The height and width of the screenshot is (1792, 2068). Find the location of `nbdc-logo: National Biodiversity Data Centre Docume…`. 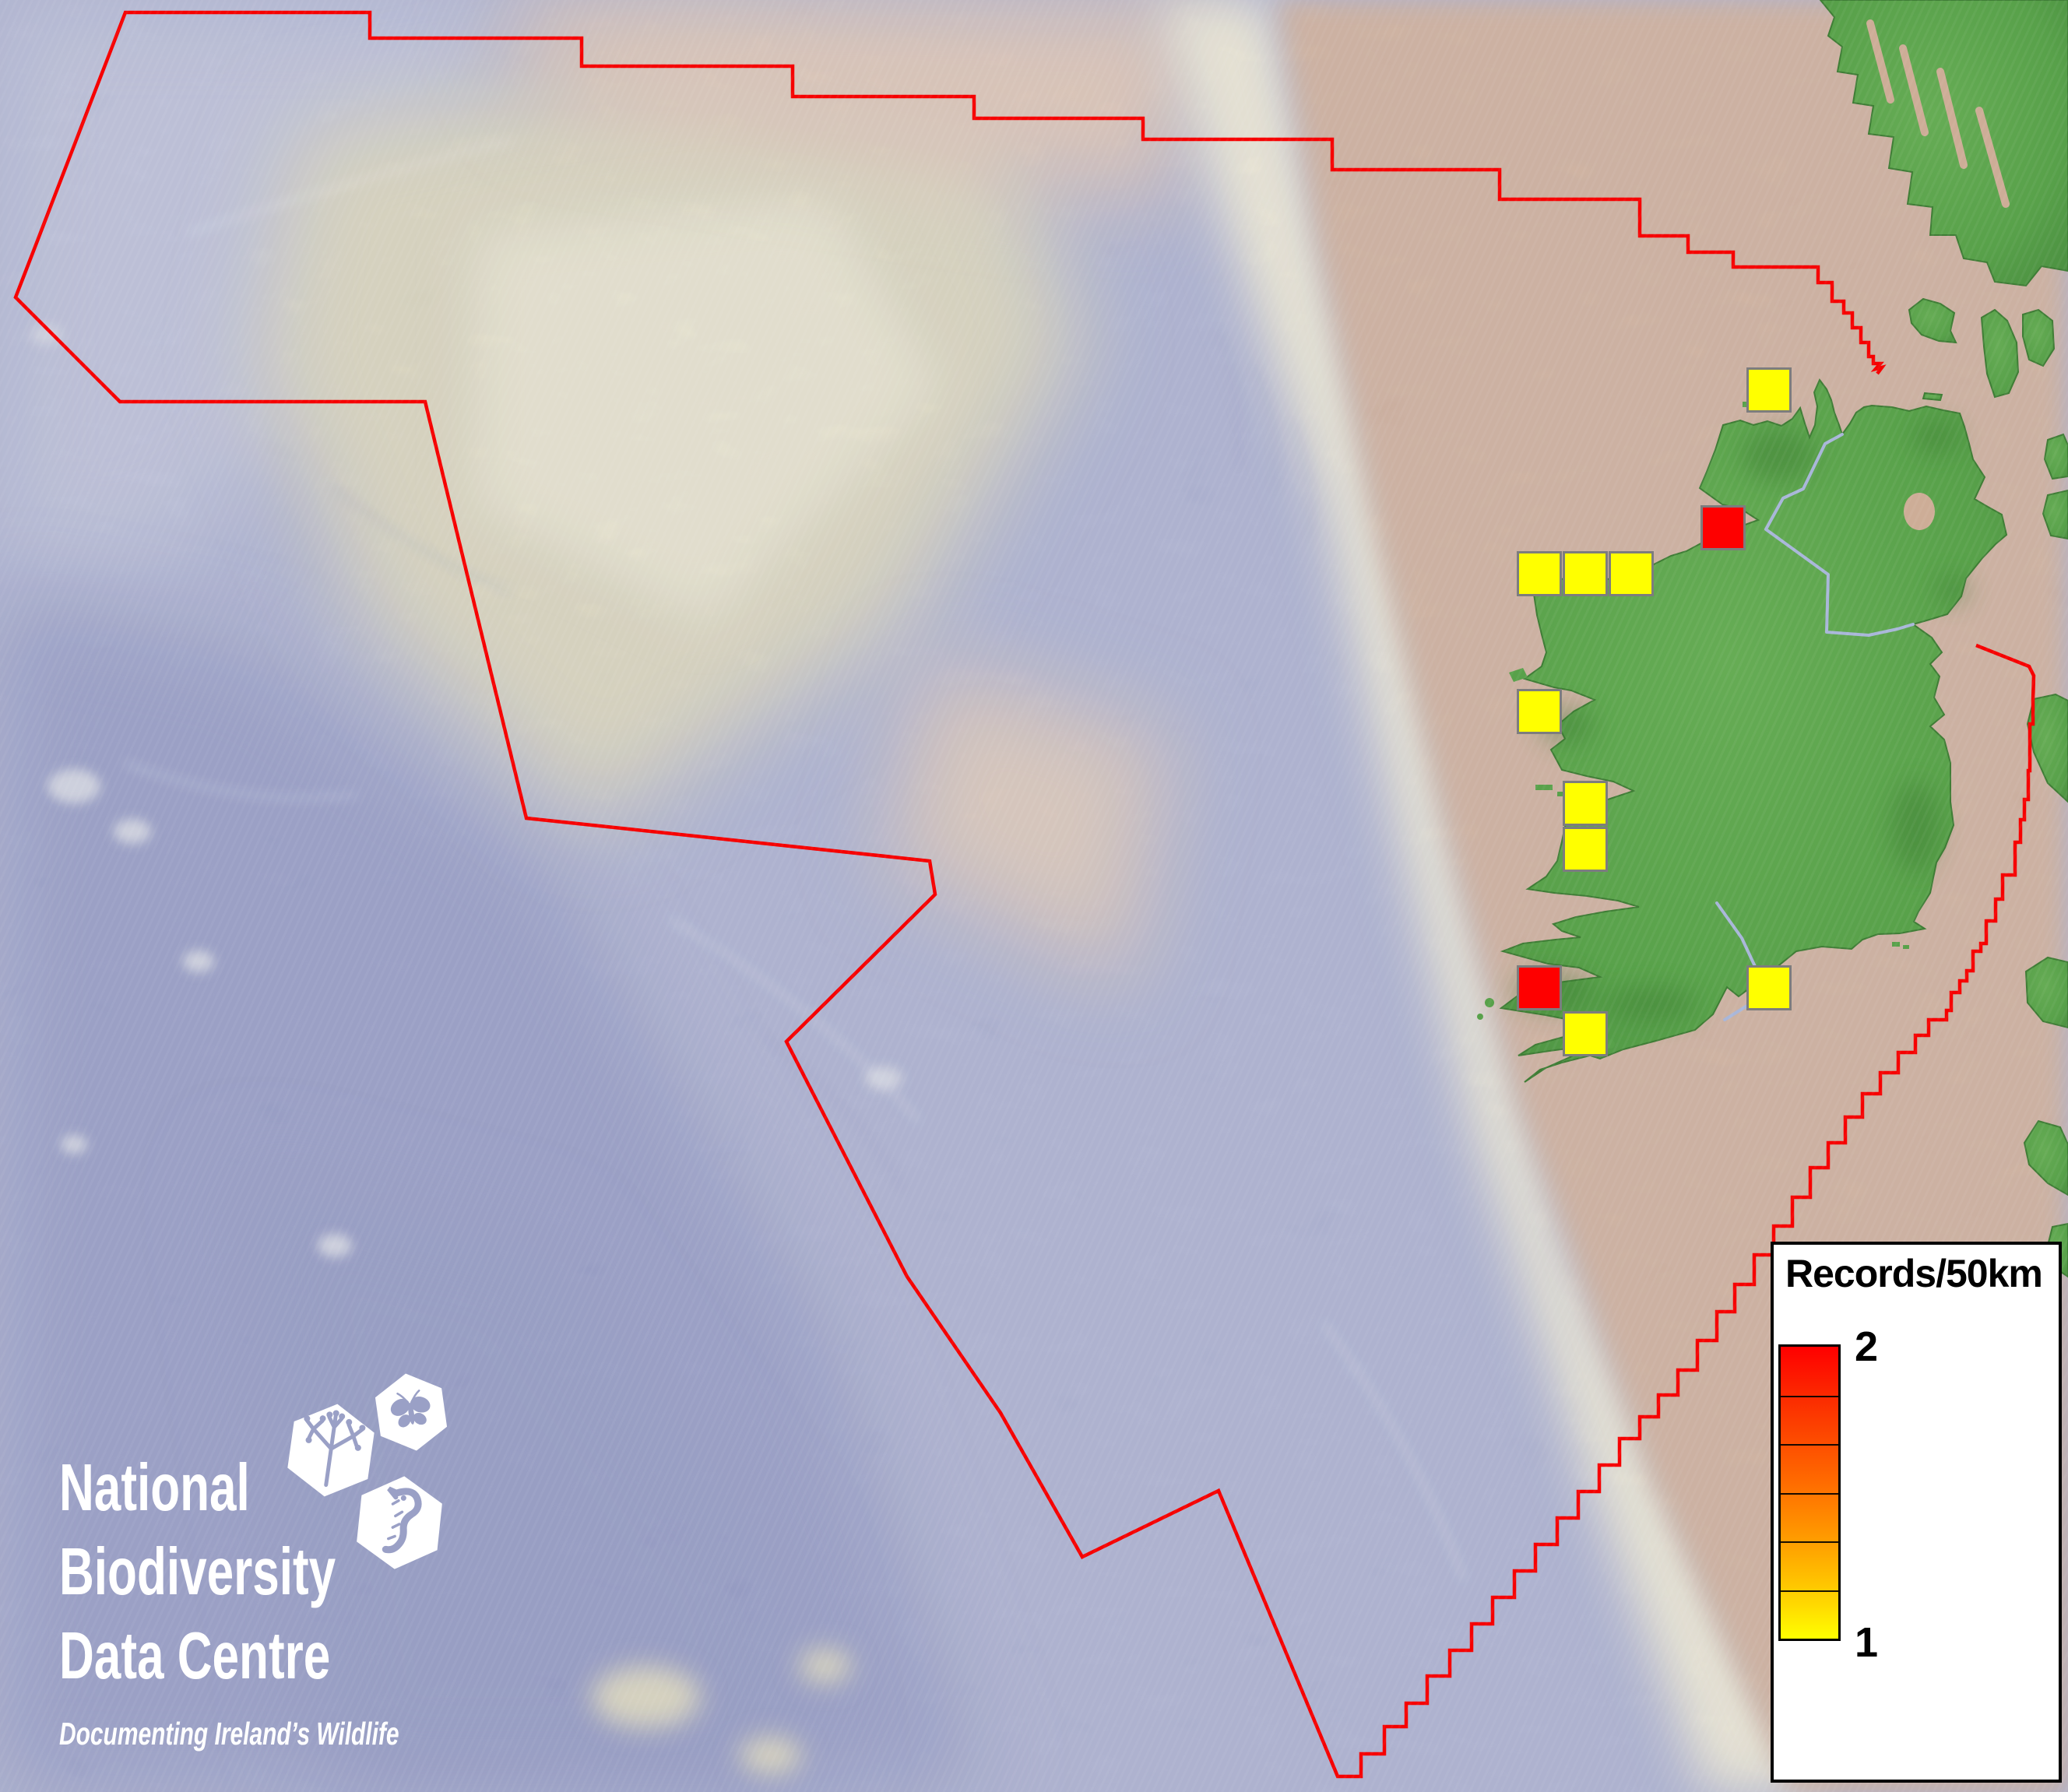

nbdc-logo: National Biodiversity Data Centre Docume… is located at coordinates (292, 1562).